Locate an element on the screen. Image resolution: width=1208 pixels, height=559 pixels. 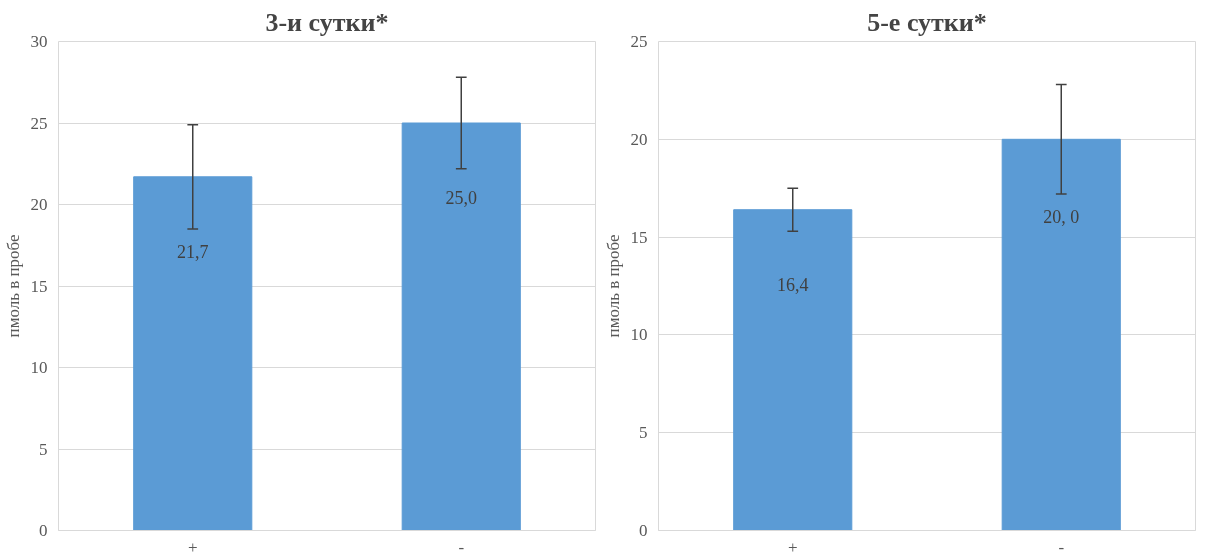
data-label: 20, 0 is located at coordinates (1061, 217).